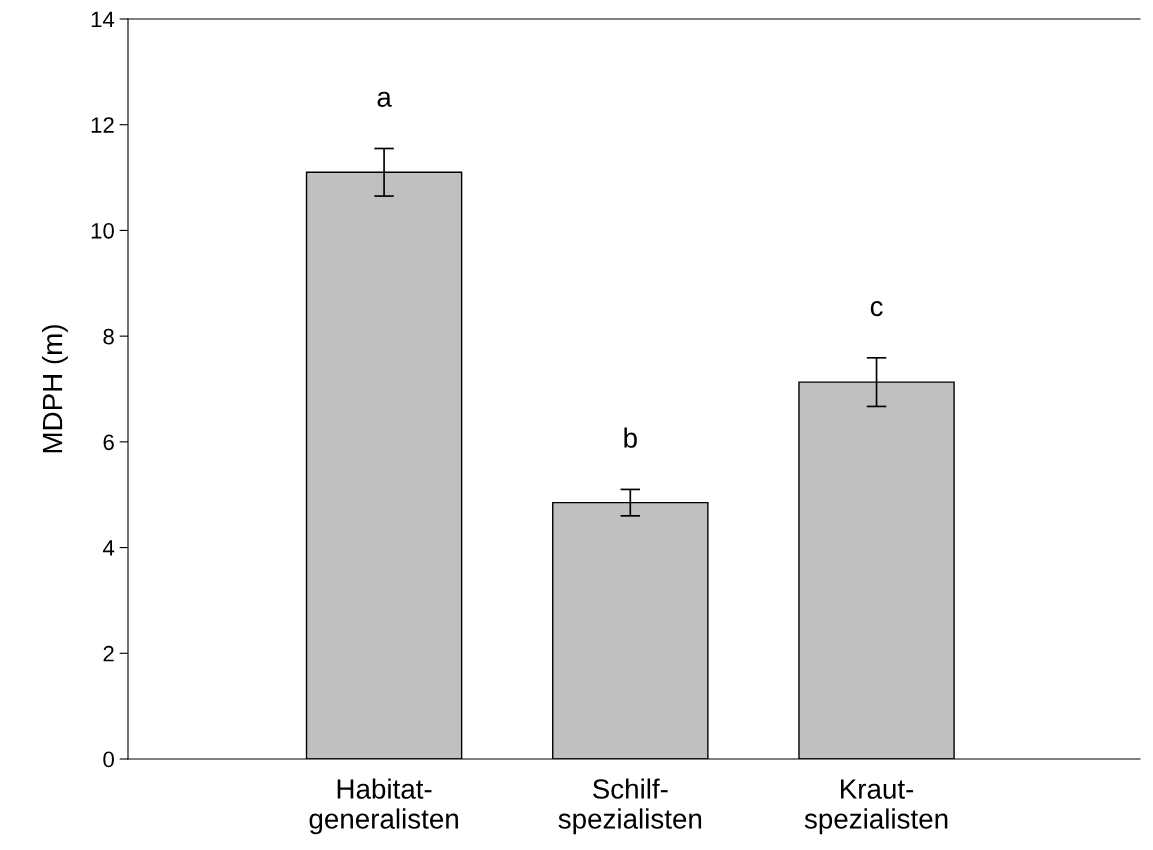  Describe the element at coordinates (102, 230) in the screenshot. I see `y-tick-label: 10` at that location.